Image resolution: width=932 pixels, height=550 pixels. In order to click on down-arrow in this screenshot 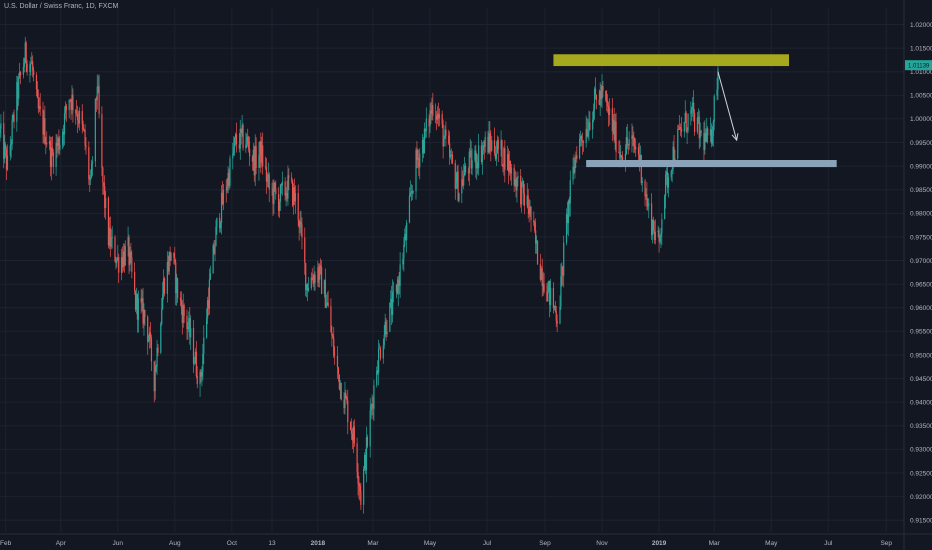, I will do `click(728, 106)`.